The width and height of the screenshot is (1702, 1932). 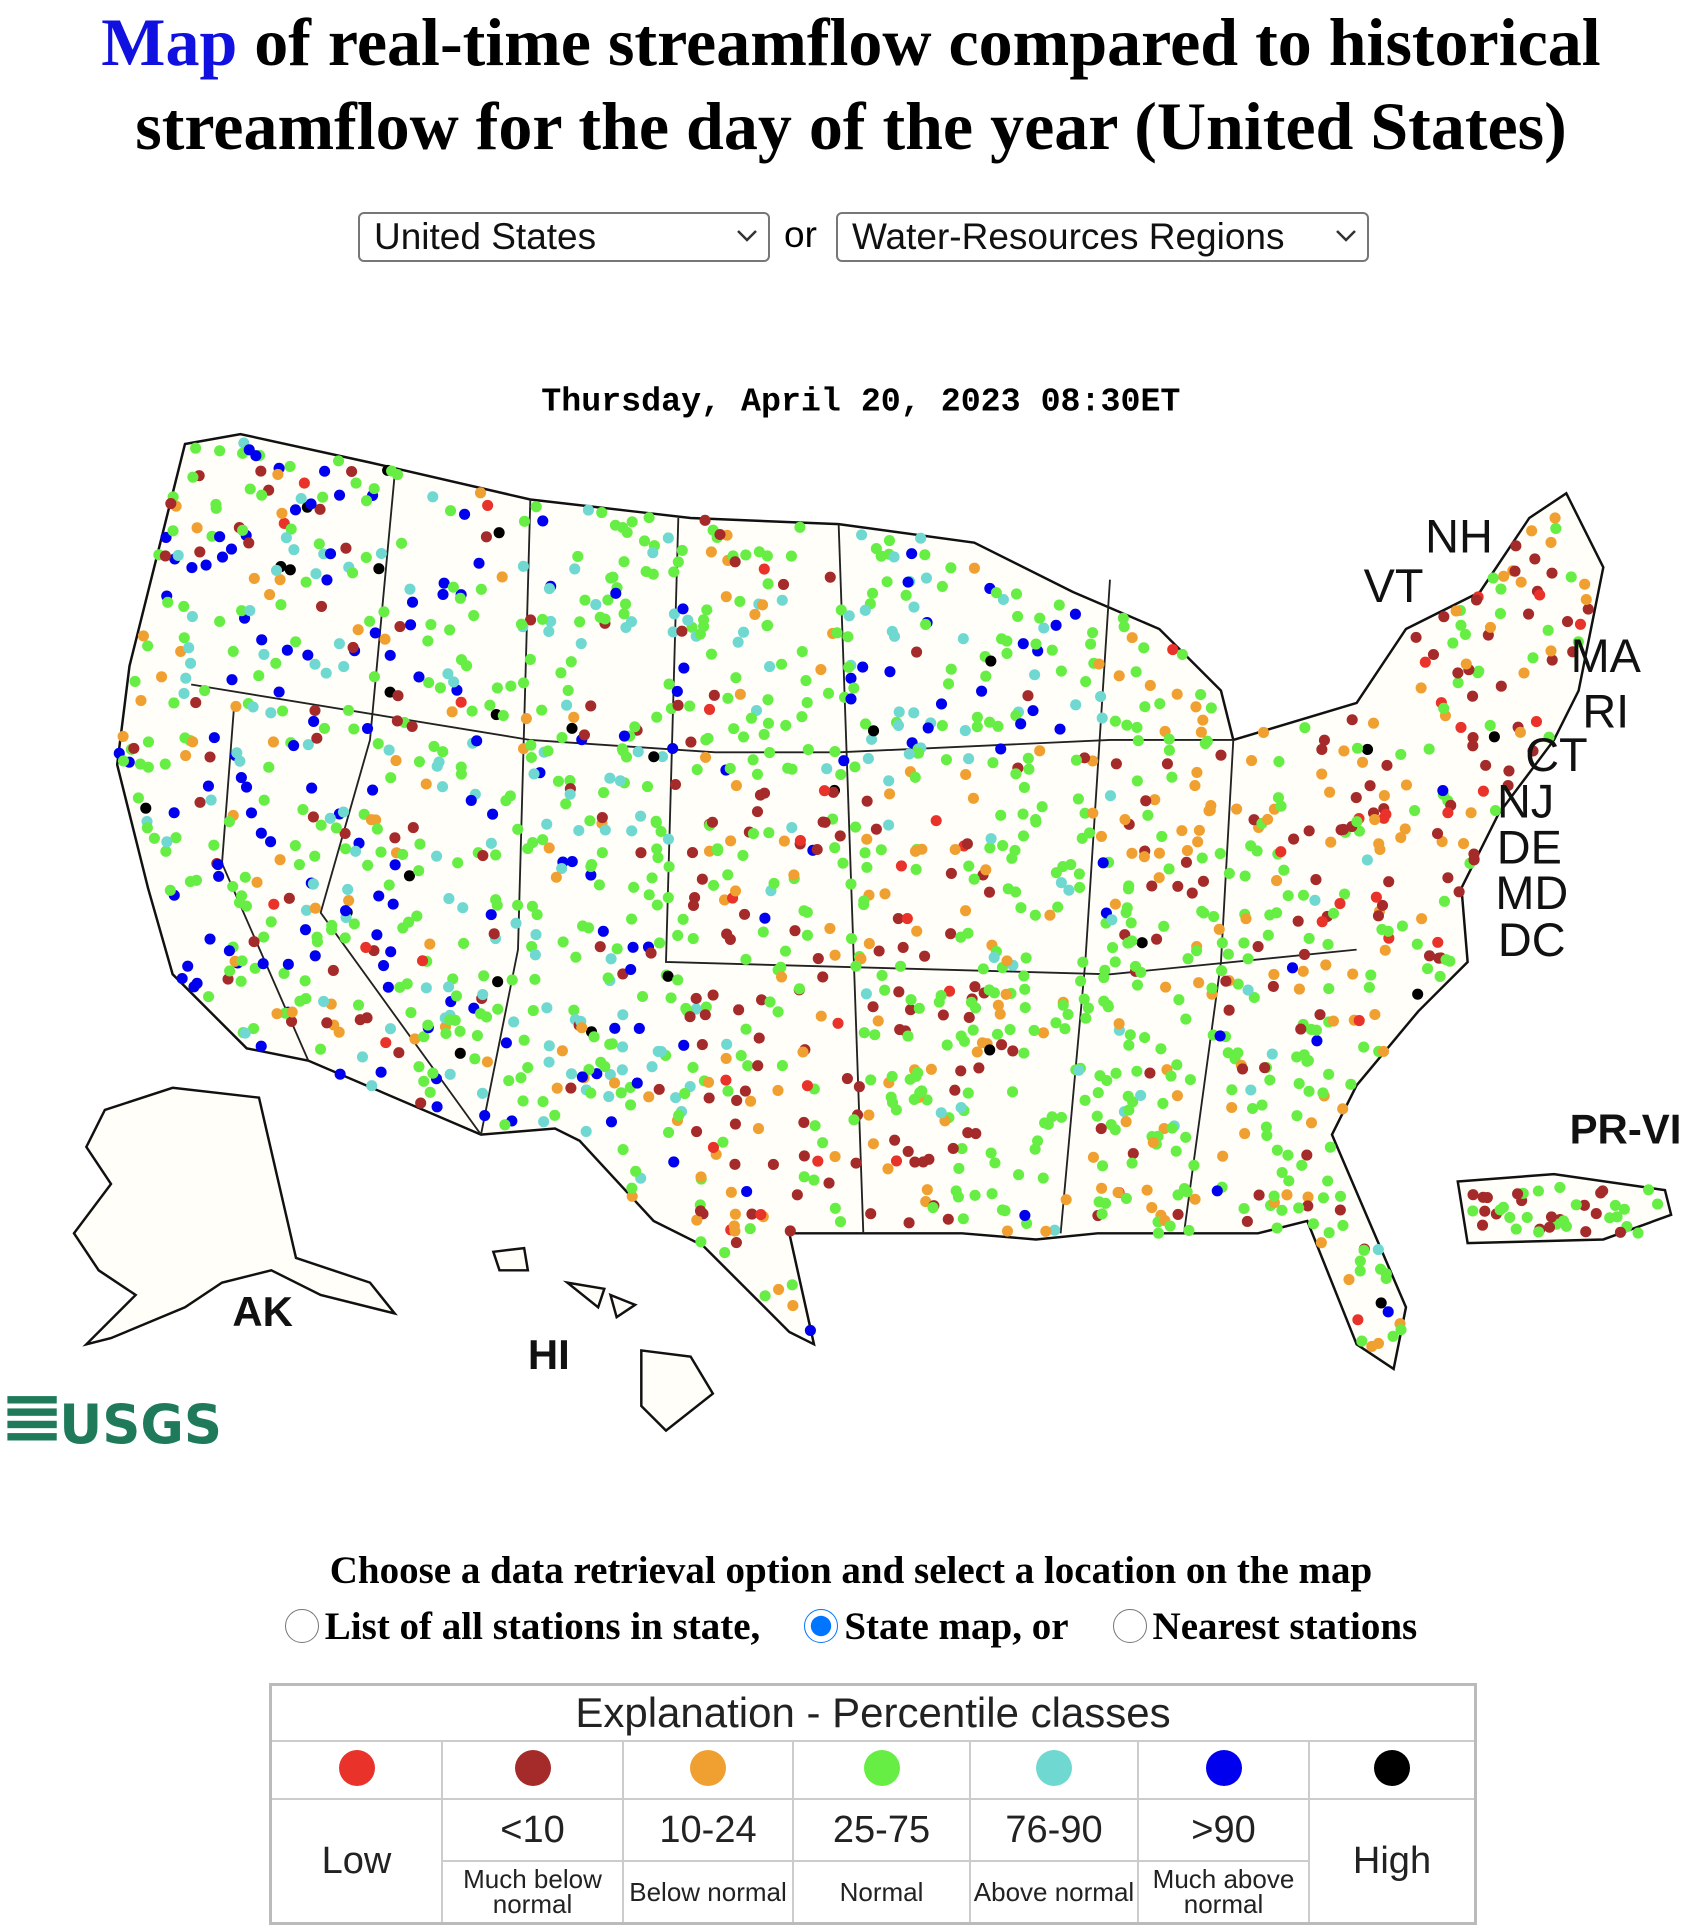 What do you see at coordinates (1102, 237) in the screenshot?
I see `region-select: Water-Resources Regions` at bounding box center [1102, 237].